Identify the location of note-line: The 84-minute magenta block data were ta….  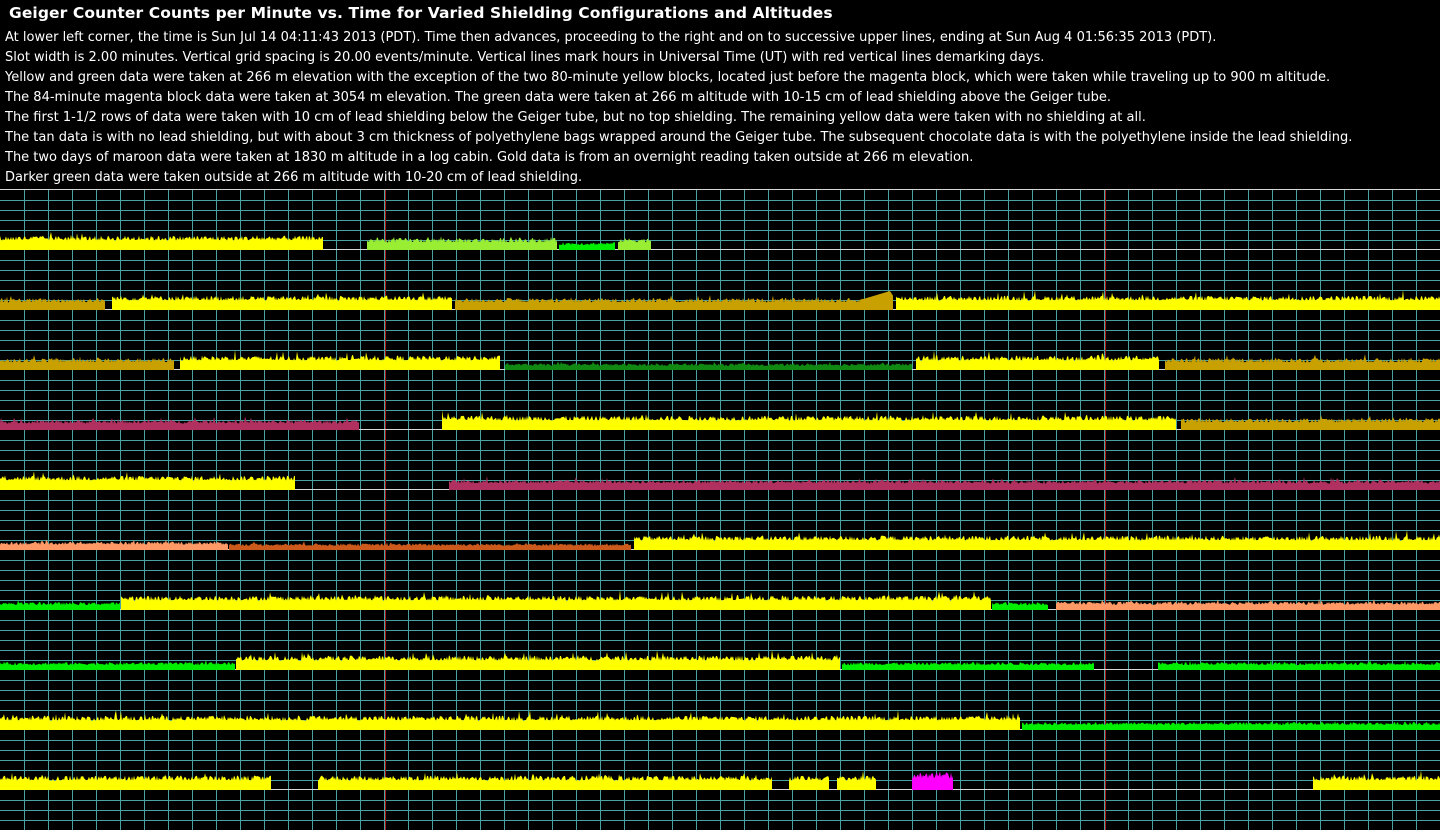
(558, 97).